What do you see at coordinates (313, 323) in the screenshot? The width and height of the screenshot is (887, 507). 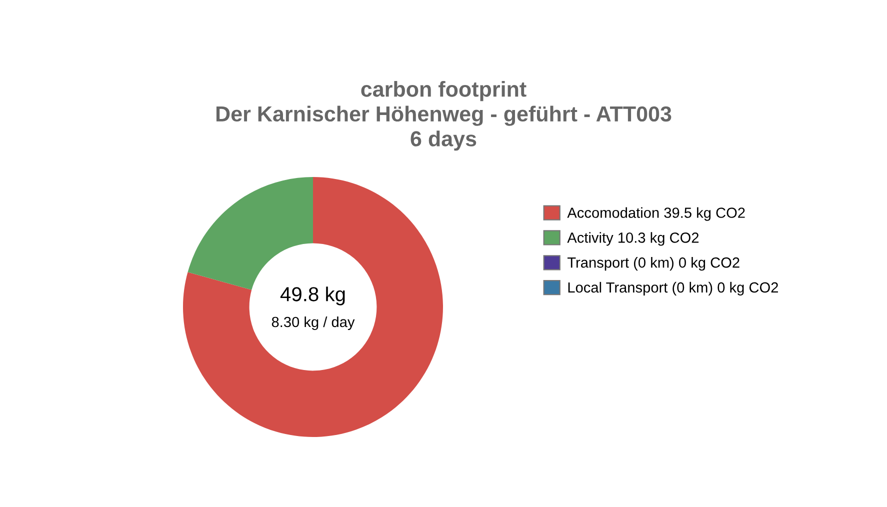 I see `text: 8.30 kg / day` at bounding box center [313, 323].